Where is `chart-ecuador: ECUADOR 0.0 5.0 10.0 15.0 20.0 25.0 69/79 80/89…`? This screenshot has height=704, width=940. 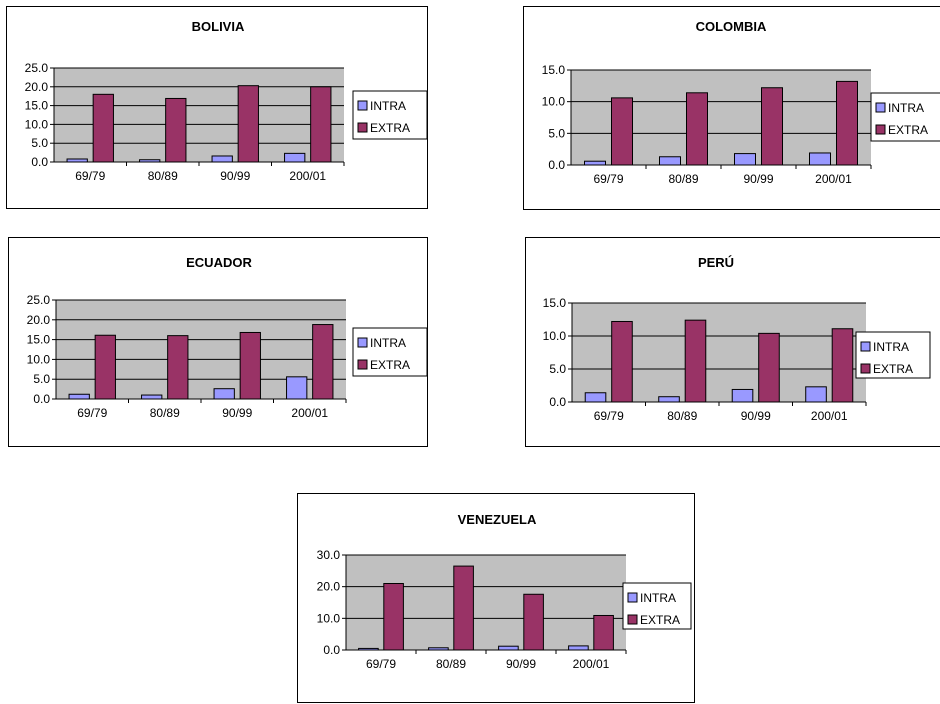
chart-ecuador: ECUADOR 0.0 5.0 10.0 15.0 20.0 25.0 69/79 80/89… is located at coordinates (218, 342).